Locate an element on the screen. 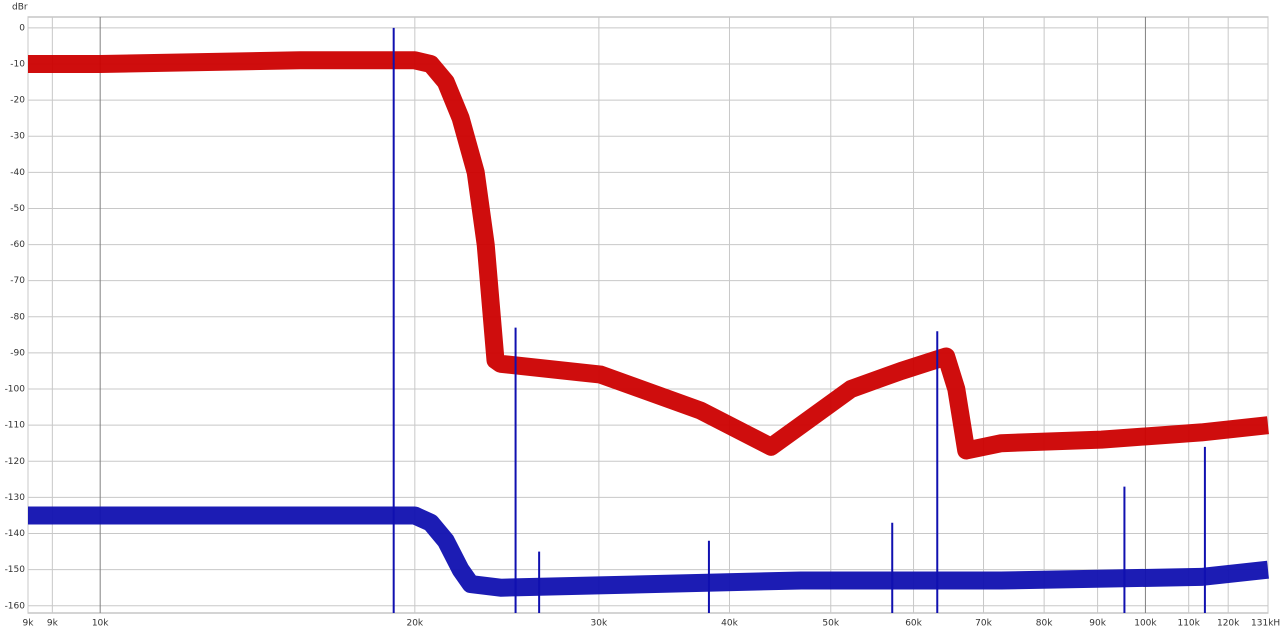 The width and height of the screenshot is (1280, 635). y-tick-label: -120 is located at coordinates (15, 462).